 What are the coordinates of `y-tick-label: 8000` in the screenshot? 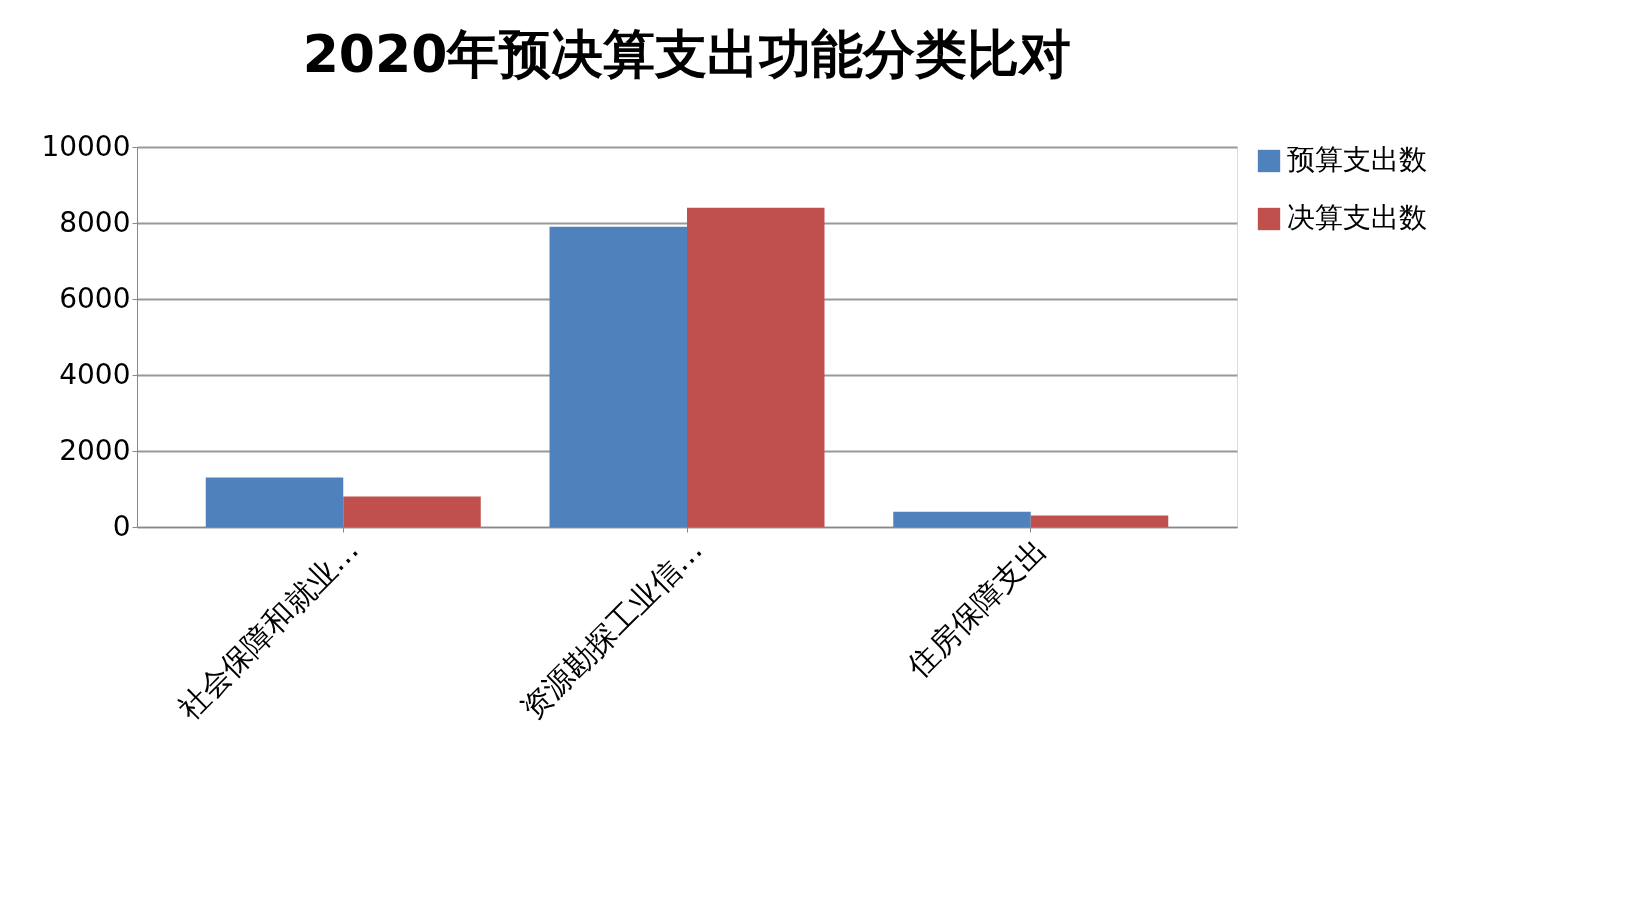 It's located at (95, 222).